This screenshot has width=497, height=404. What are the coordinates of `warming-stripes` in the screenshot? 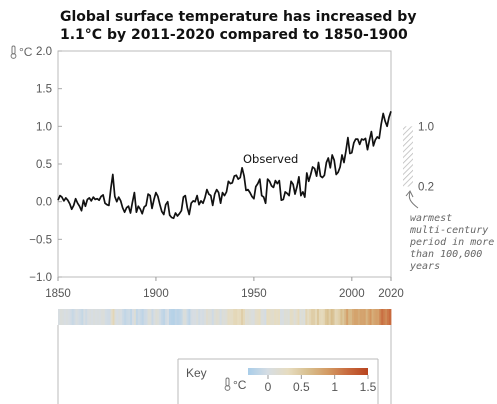 It's located at (225, 317).